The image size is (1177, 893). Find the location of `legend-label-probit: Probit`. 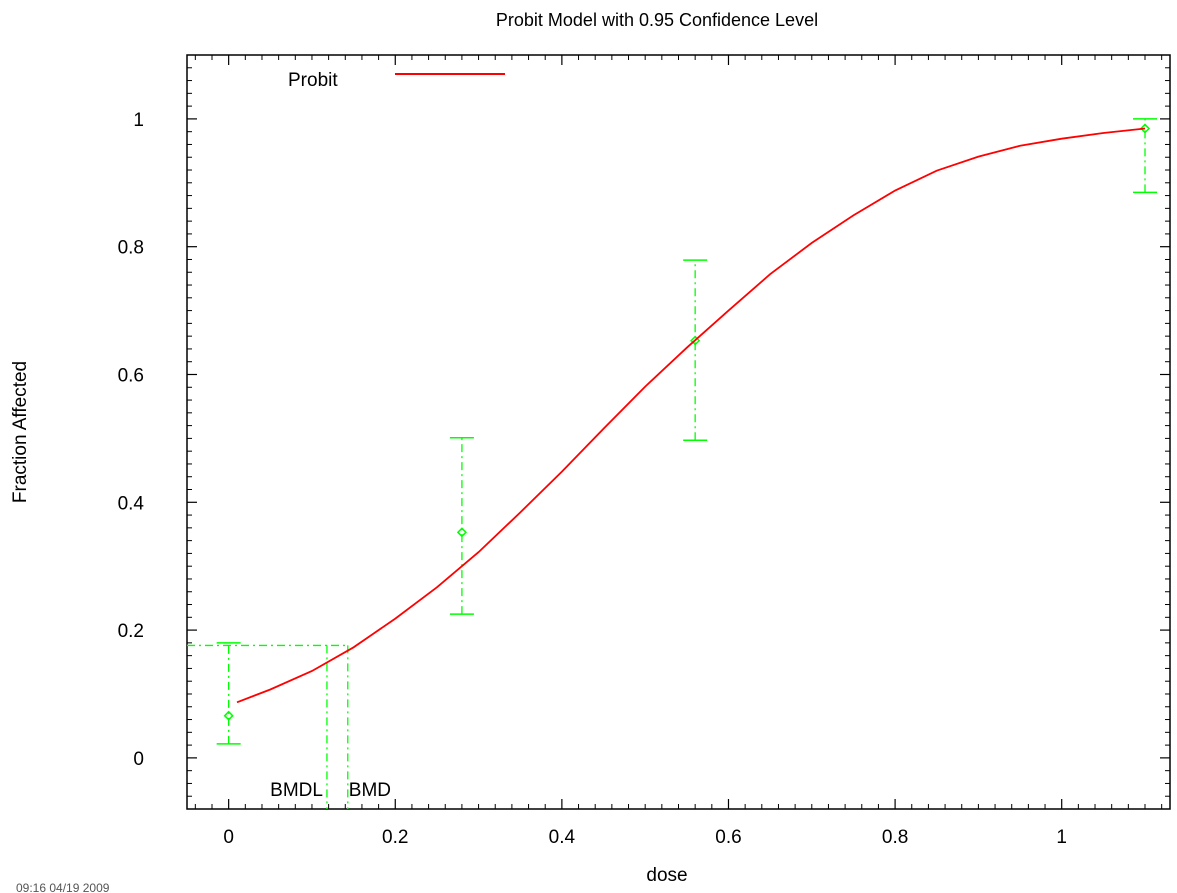

legend-label-probit: Probit is located at coordinates (313, 80).